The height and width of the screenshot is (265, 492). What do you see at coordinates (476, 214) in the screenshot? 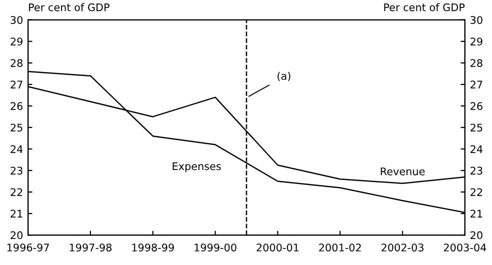
I see `y2-tick-label: 21` at bounding box center [476, 214].